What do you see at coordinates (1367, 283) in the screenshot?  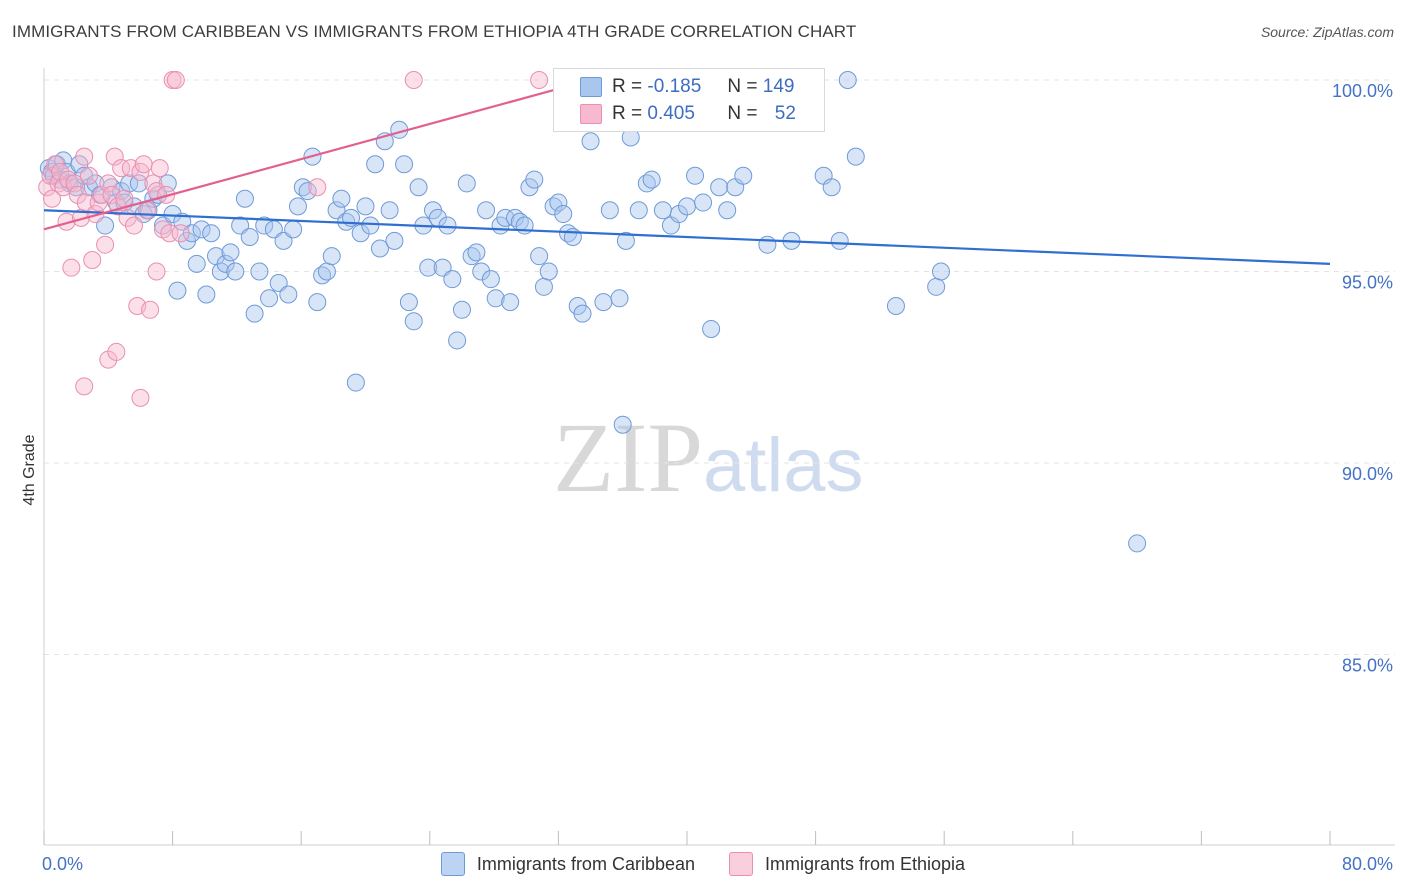 I see `y-tick-label: 95.0%` at bounding box center [1367, 283].